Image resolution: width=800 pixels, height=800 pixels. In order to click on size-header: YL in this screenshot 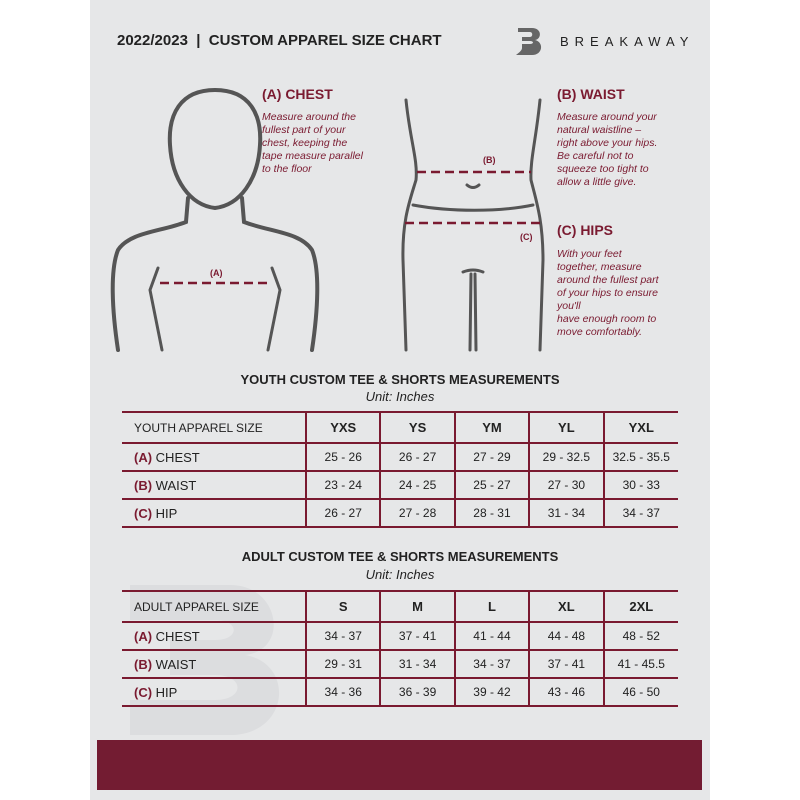, I will do `click(566, 427)`.